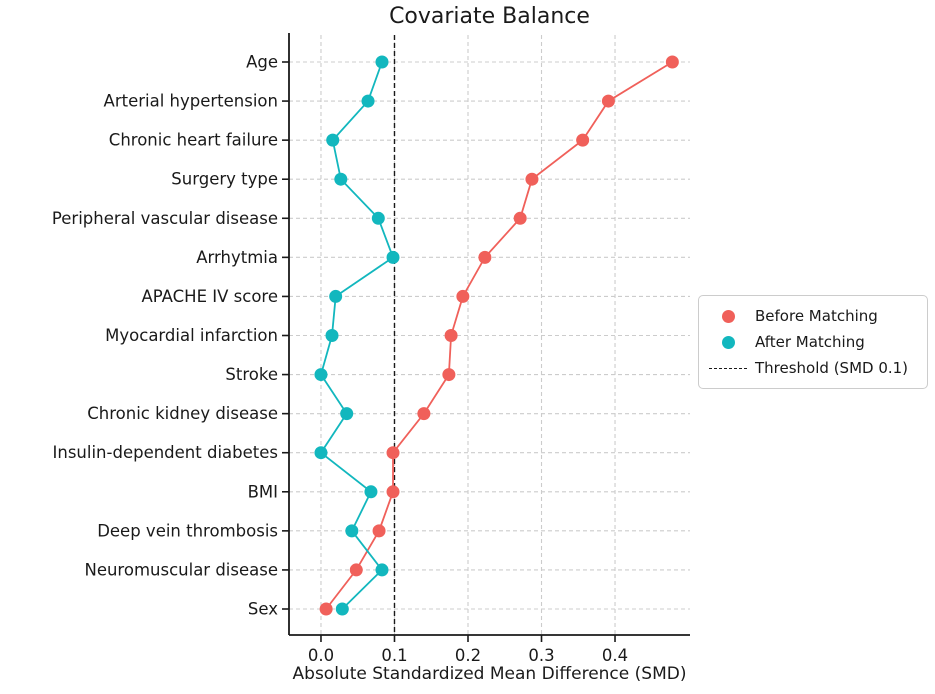 This screenshot has height=694, width=935. I want to click on legend-item-before-matching: Before Matching, so click(813, 316).